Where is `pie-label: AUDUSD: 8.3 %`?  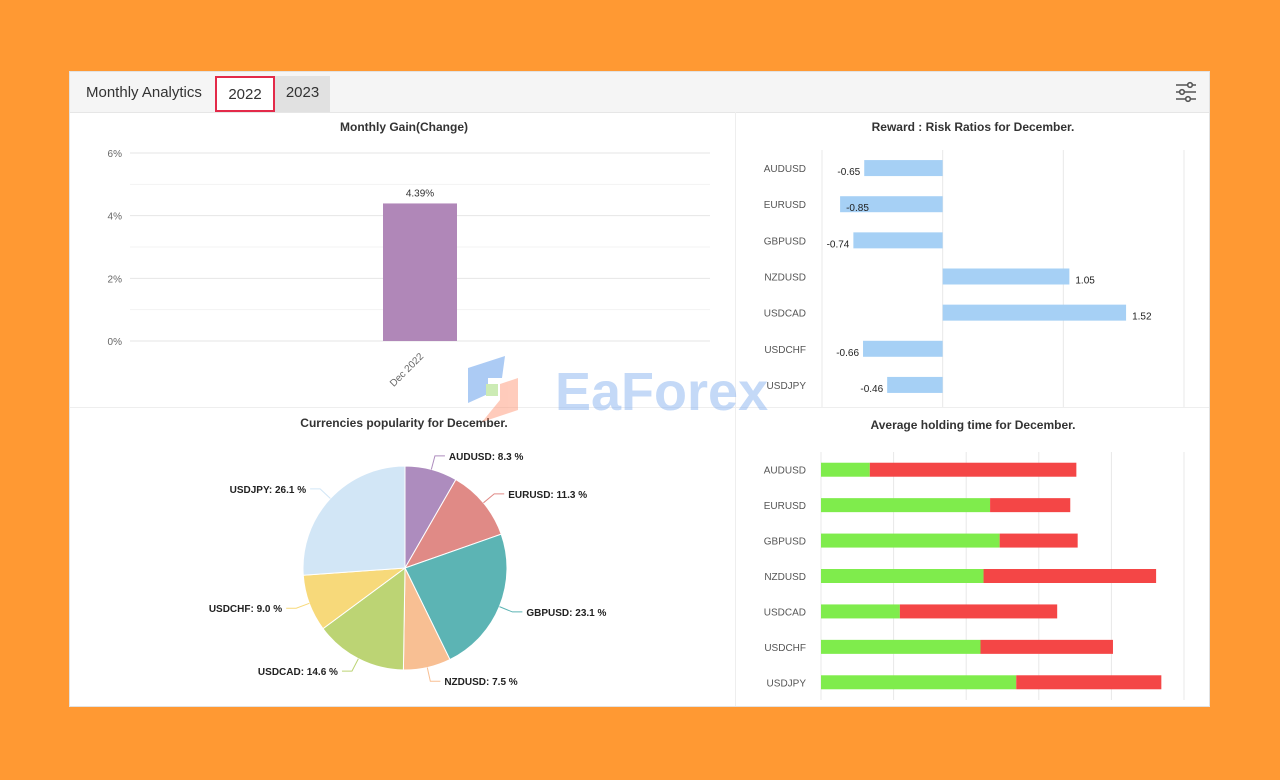
pie-label: AUDUSD: 8.3 % is located at coordinates (486, 457).